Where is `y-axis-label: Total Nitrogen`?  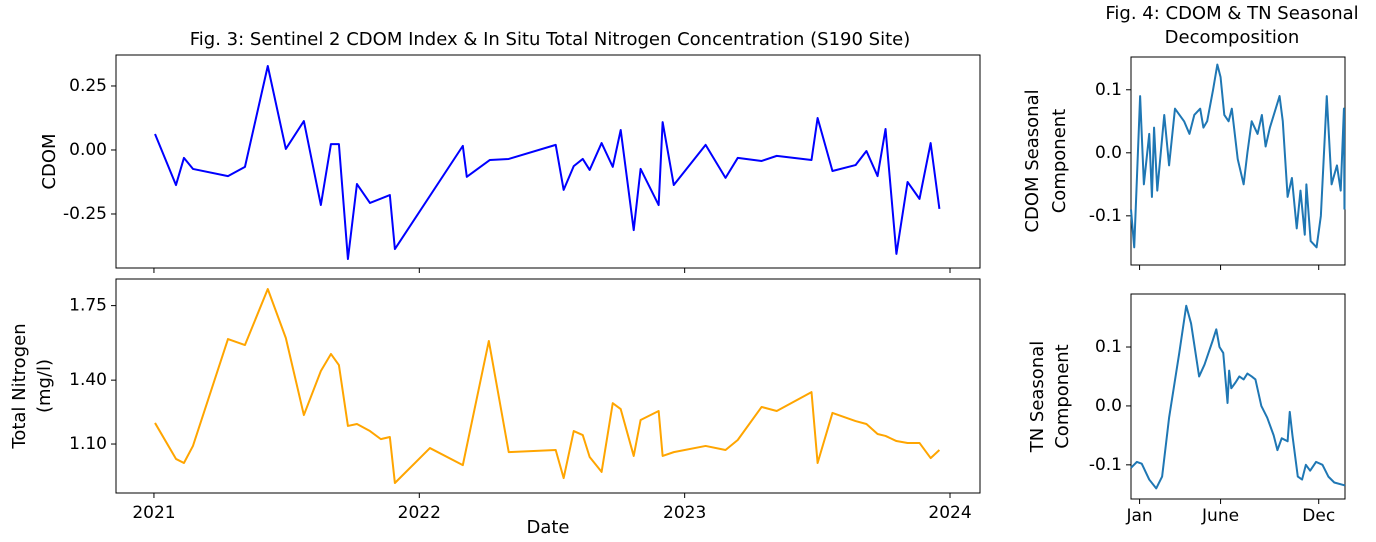 y-axis-label: Total Nitrogen is located at coordinates (19, 386).